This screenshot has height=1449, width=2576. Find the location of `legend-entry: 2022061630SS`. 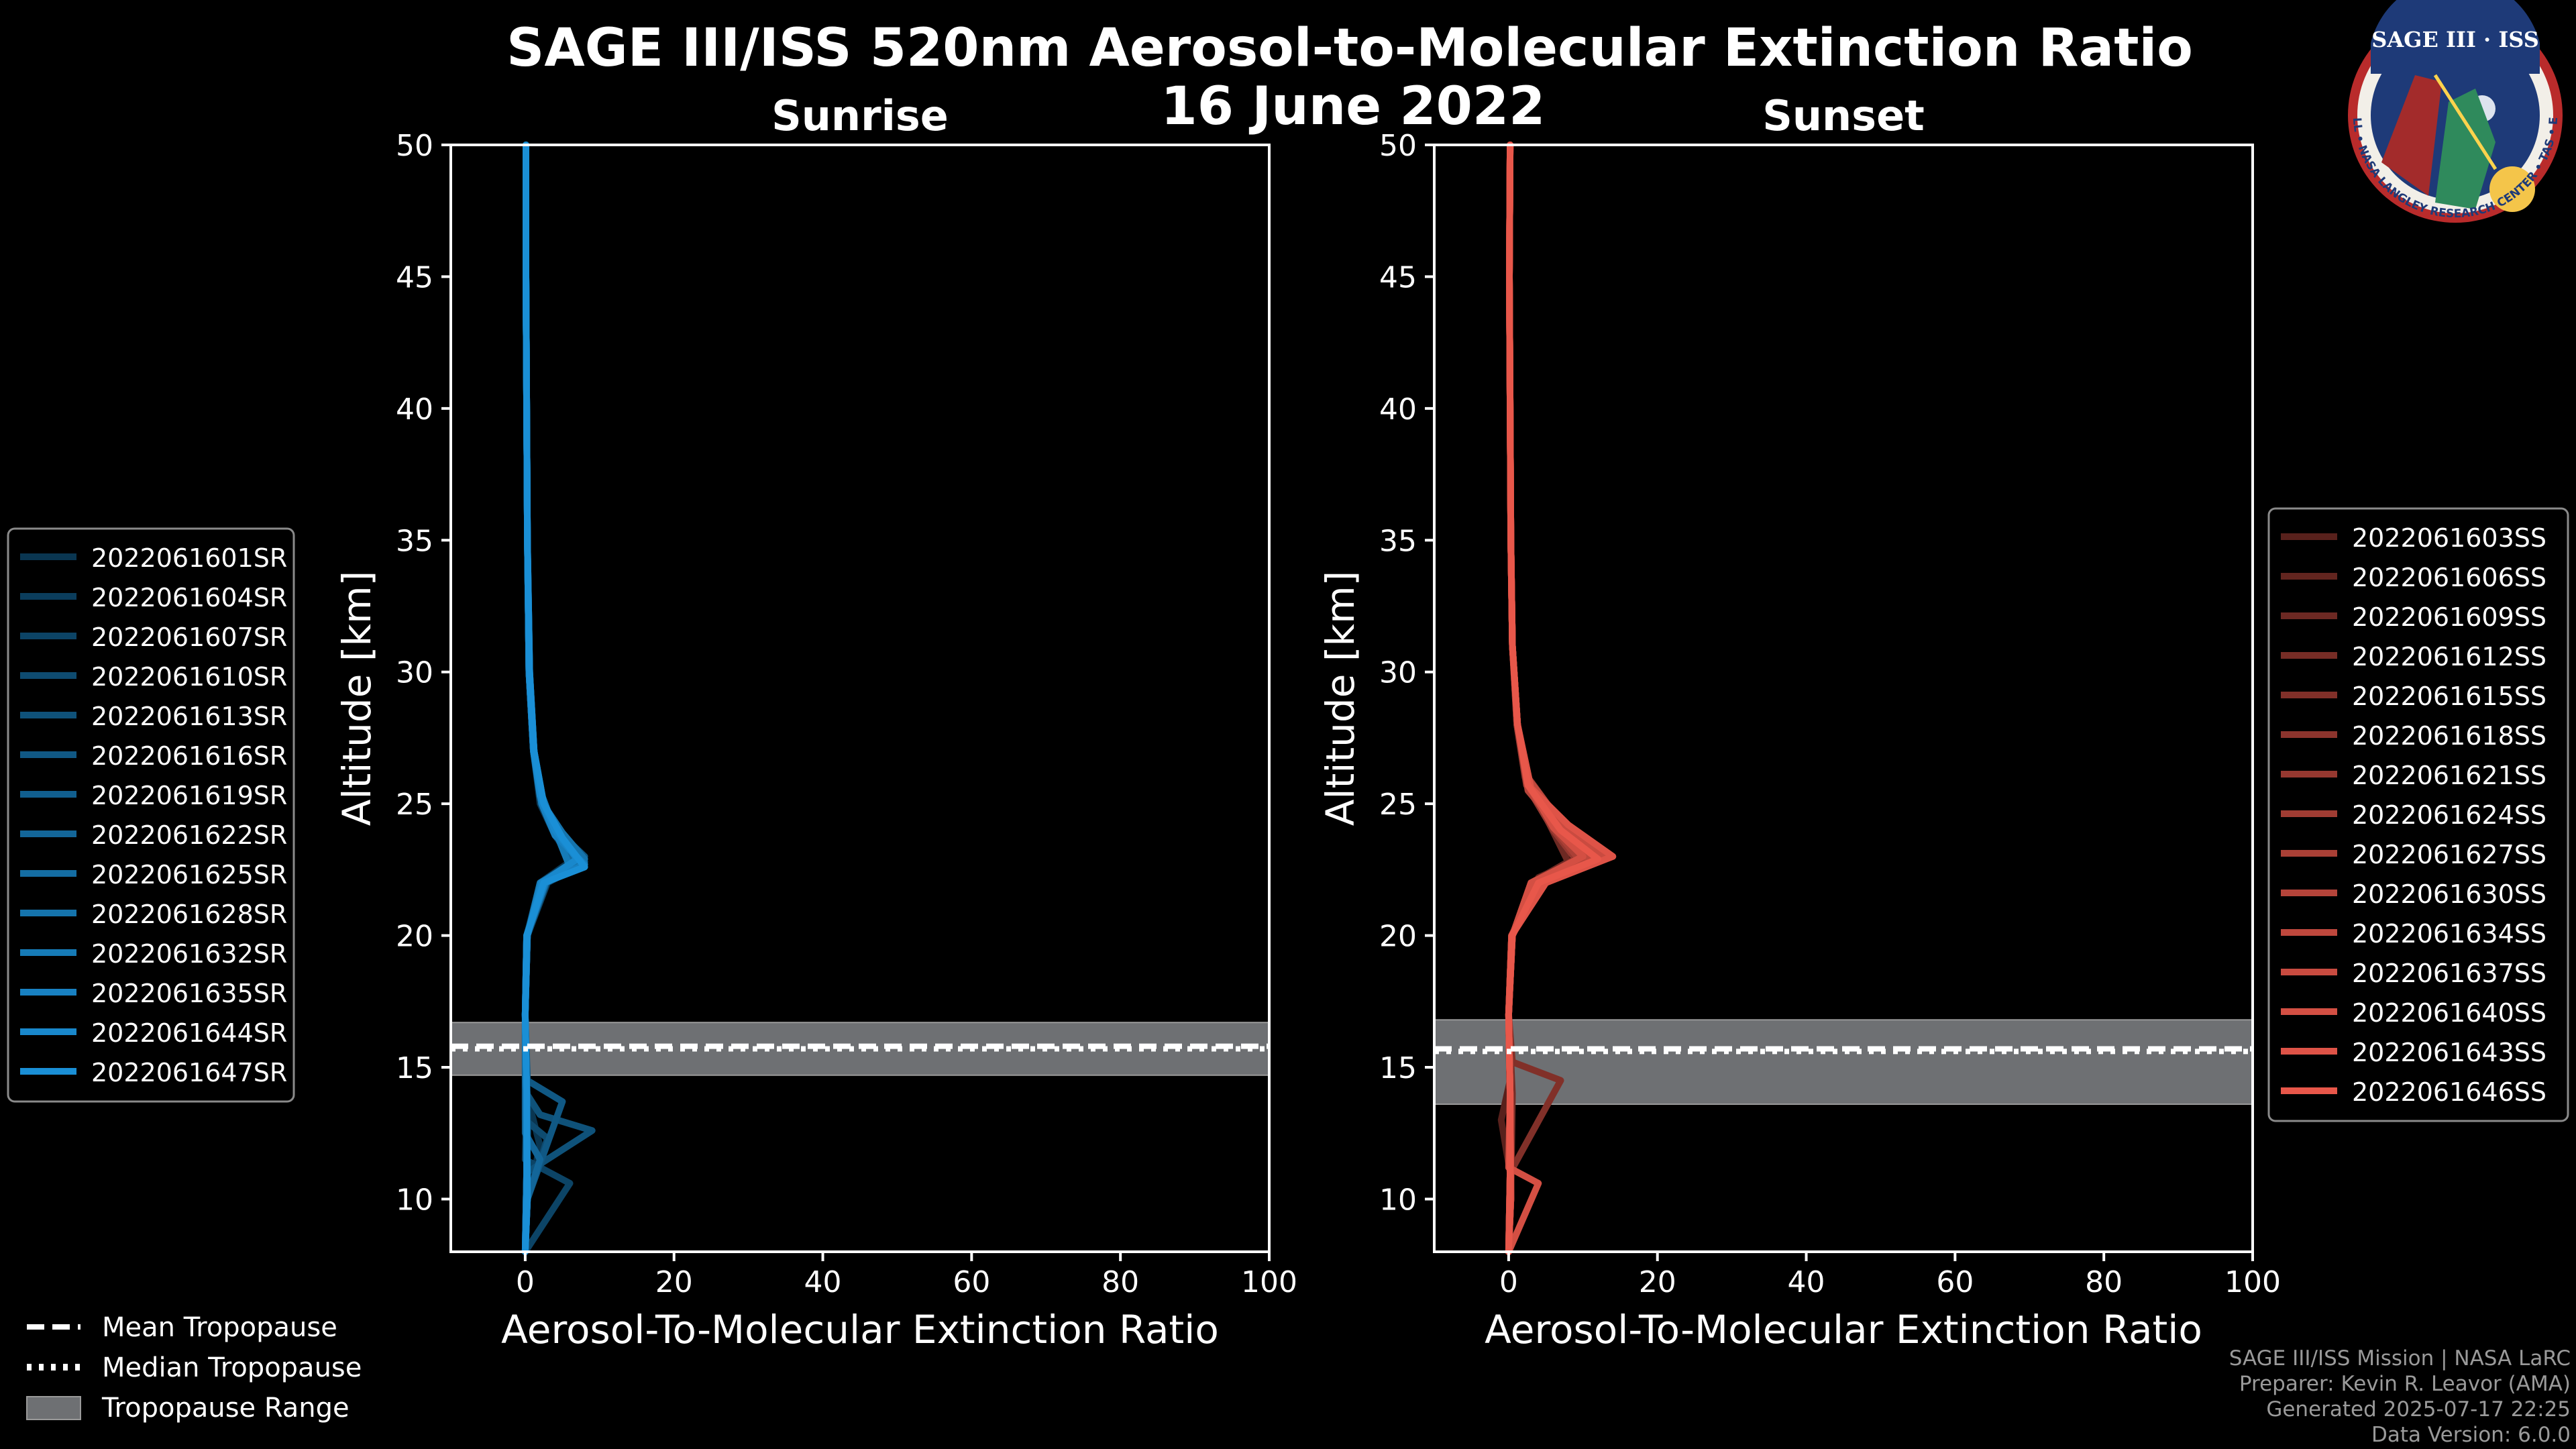

legend-entry: 2022061630SS is located at coordinates (2449, 894).